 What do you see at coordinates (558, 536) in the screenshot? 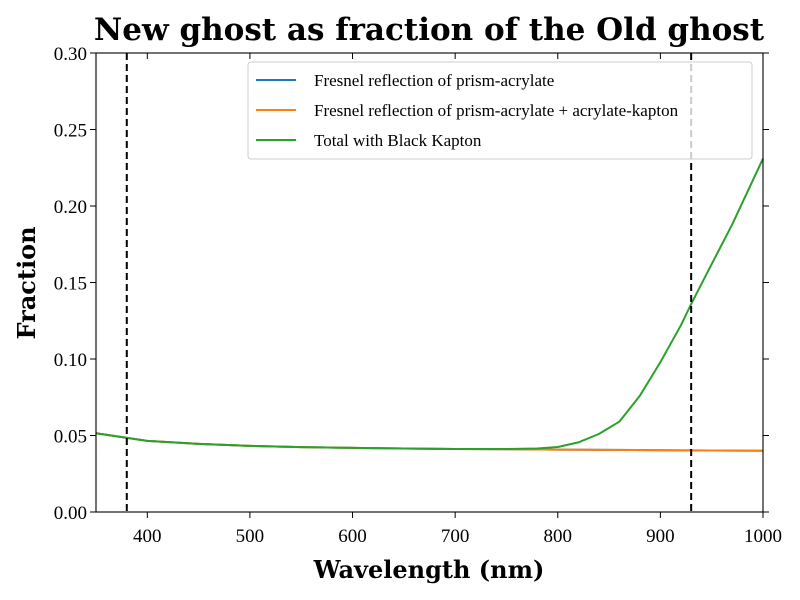
I see `x-tick-label: 800` at bounding box center [558, 536].